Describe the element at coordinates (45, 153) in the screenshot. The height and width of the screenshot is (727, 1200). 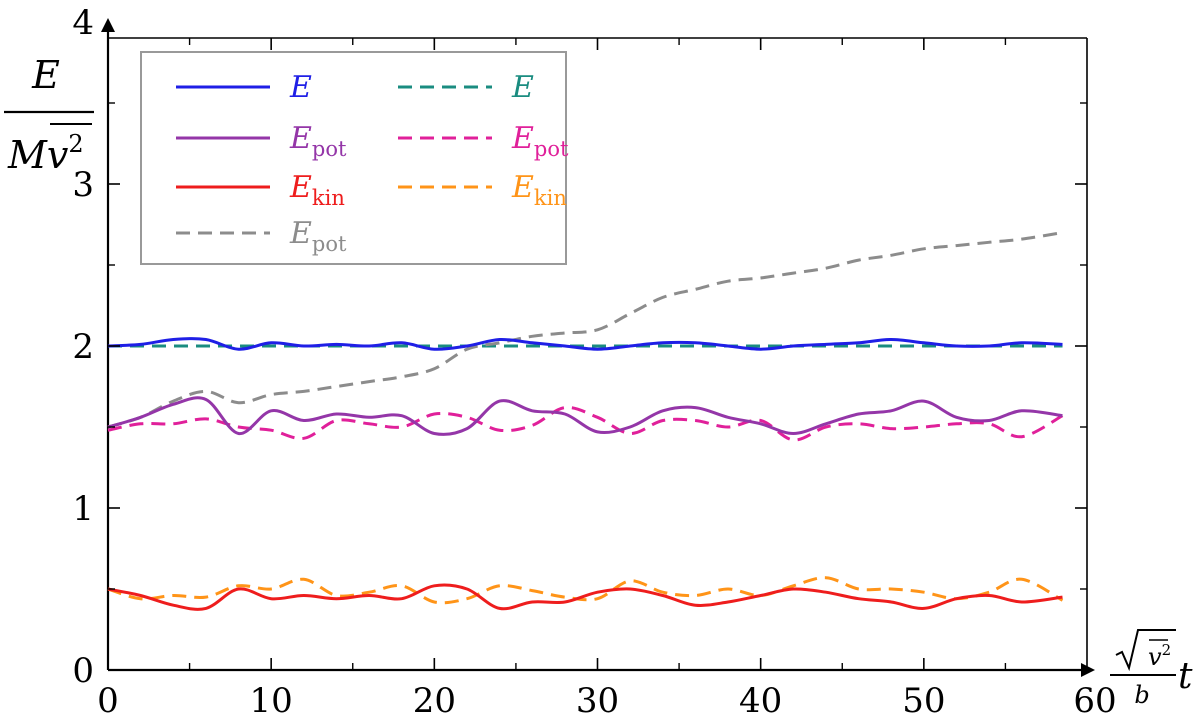
I see `y-axis-label-denominator: Mv2` at that location.